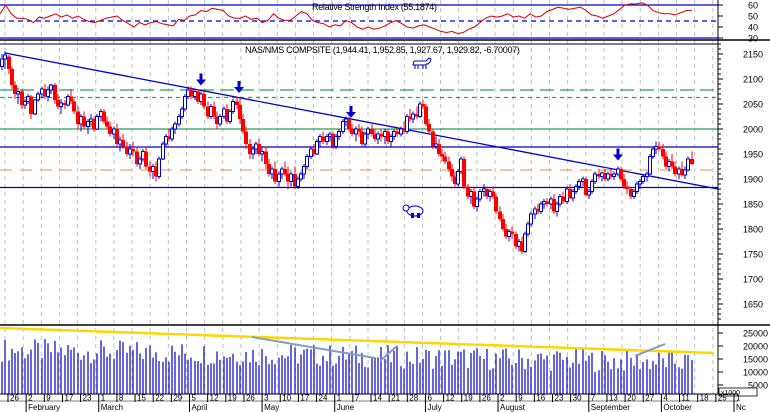 This screenshot has width=770, height=412. Describe the element at coordinates (753, 205) in the screenshot. I see `price-tick-label: 1850` at that location.